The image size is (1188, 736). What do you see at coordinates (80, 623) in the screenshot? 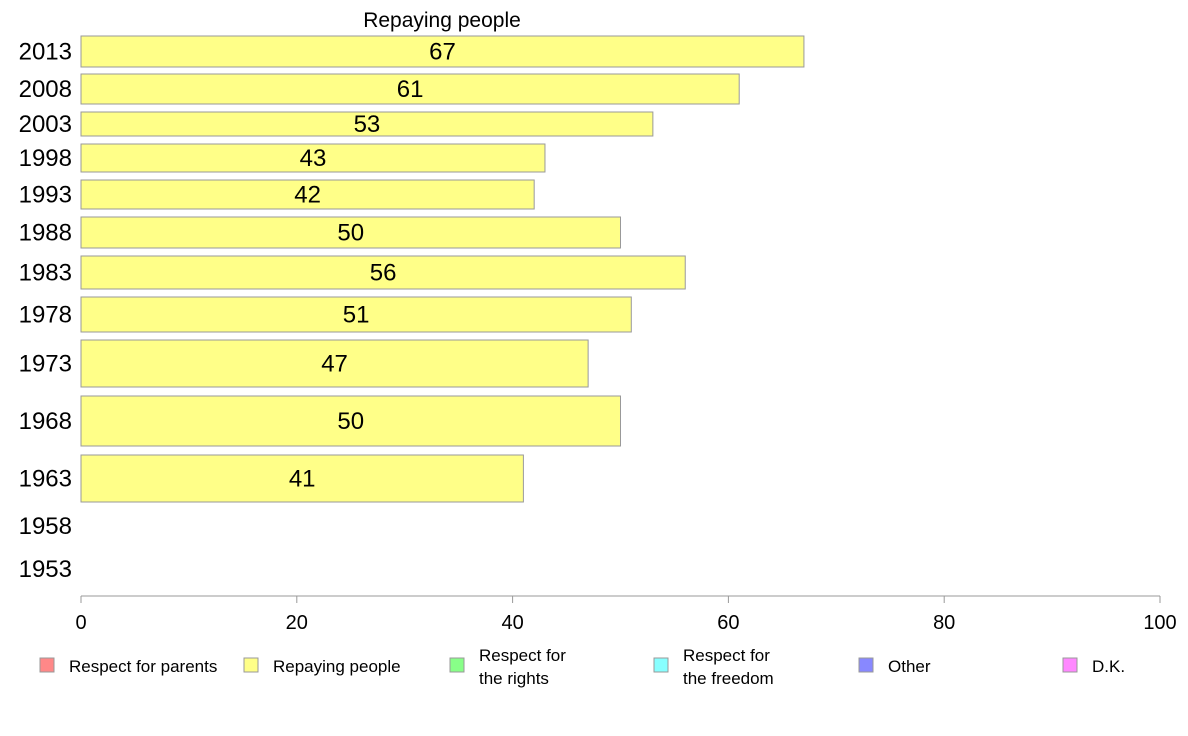
I see `x-tick-label: 0` at bounding box center [80, 623].